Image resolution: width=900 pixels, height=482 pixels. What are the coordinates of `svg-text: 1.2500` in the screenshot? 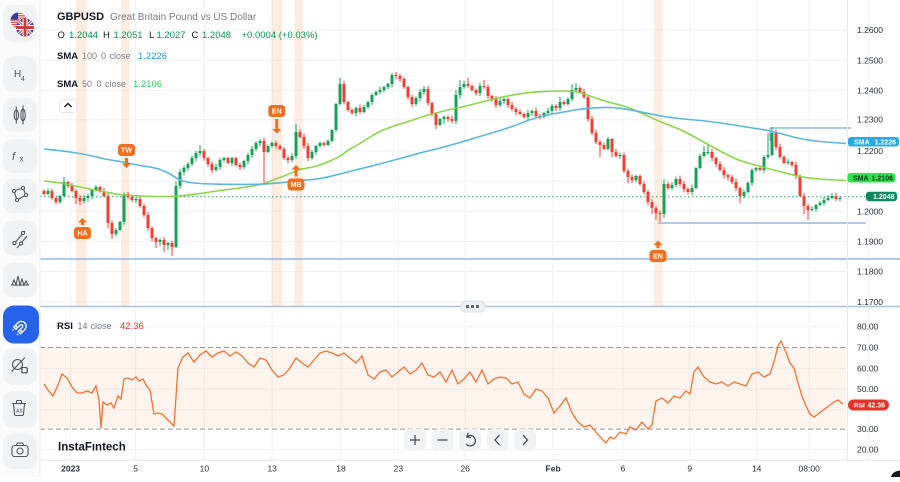 It's located at (870, 60).